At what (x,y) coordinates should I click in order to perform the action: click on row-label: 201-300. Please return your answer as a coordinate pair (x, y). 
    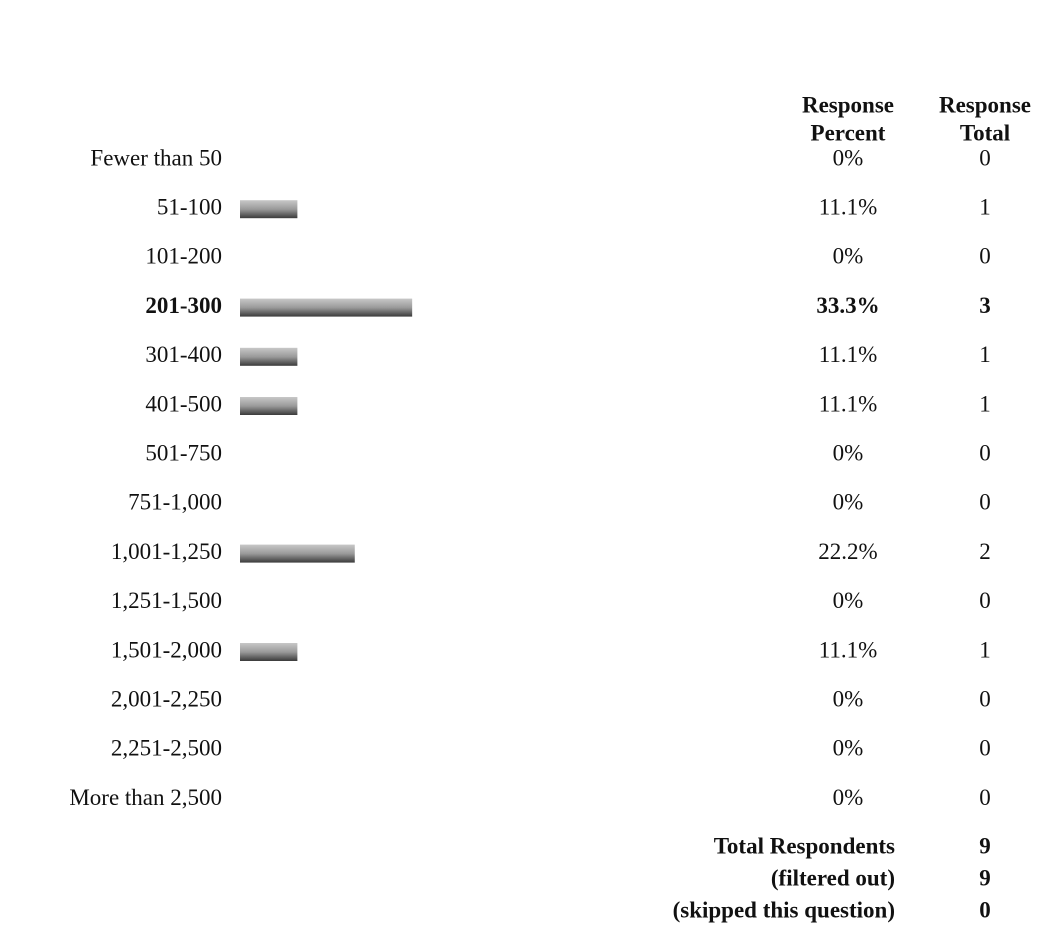
    Looking at the image, I should click on (183, 305).